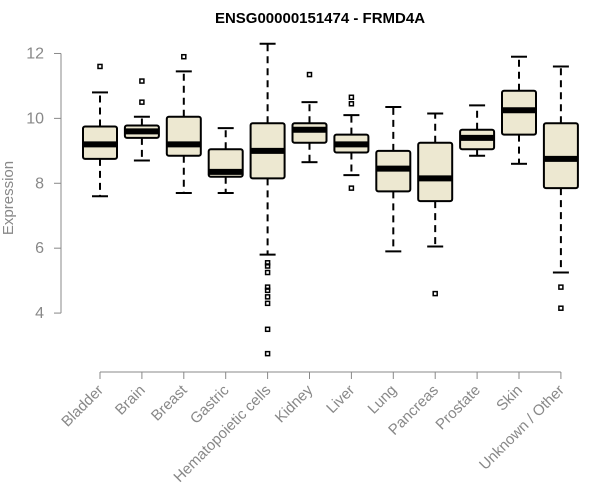 This screenshot has height=500, width=600. Describe the element at coordinates (39, 183) in the screenshot. I see `y-tick-label: 8` at that location.